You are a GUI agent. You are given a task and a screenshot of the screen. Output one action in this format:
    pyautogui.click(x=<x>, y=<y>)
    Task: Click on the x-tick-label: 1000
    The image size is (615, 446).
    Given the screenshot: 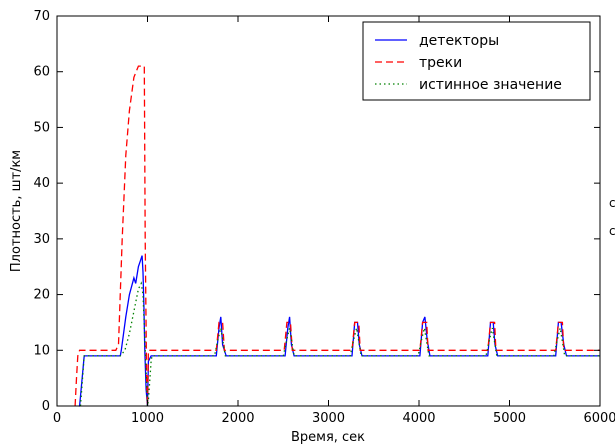 What is the action you would take?
    pyautogui.click(x=147, y=418)
    